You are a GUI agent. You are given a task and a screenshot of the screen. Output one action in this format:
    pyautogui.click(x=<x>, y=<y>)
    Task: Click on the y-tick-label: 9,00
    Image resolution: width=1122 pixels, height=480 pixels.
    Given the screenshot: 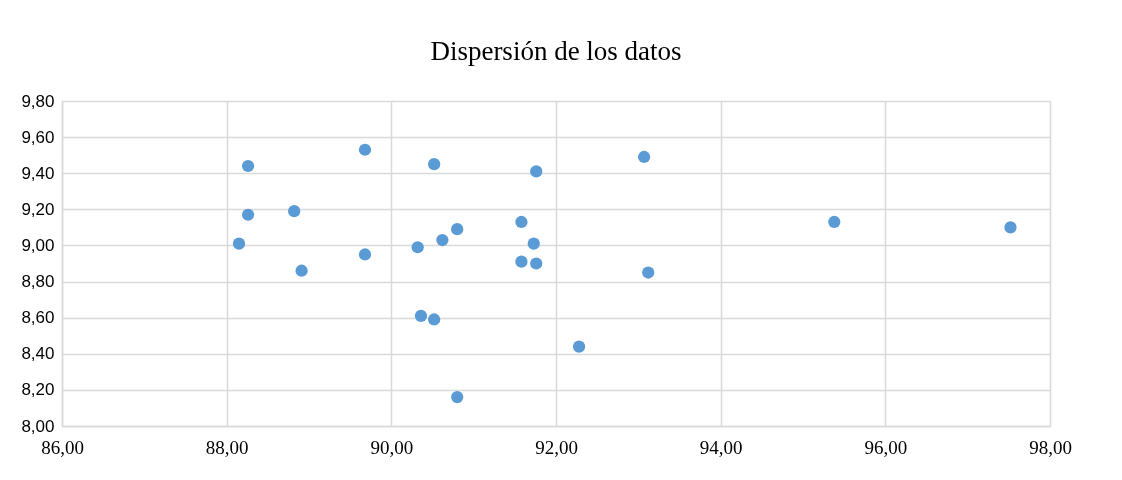 What is the action you would take?
    pyautogui.click(x=38, y=245)
    